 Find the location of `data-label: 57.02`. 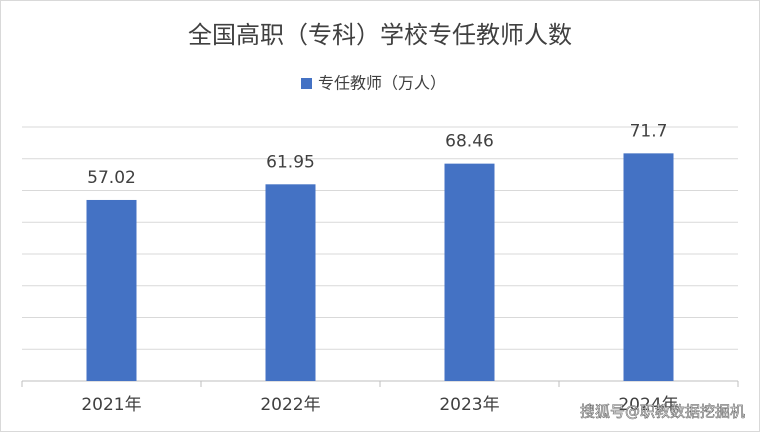

data-label: 57.02 is located at coordinates (111, 178).